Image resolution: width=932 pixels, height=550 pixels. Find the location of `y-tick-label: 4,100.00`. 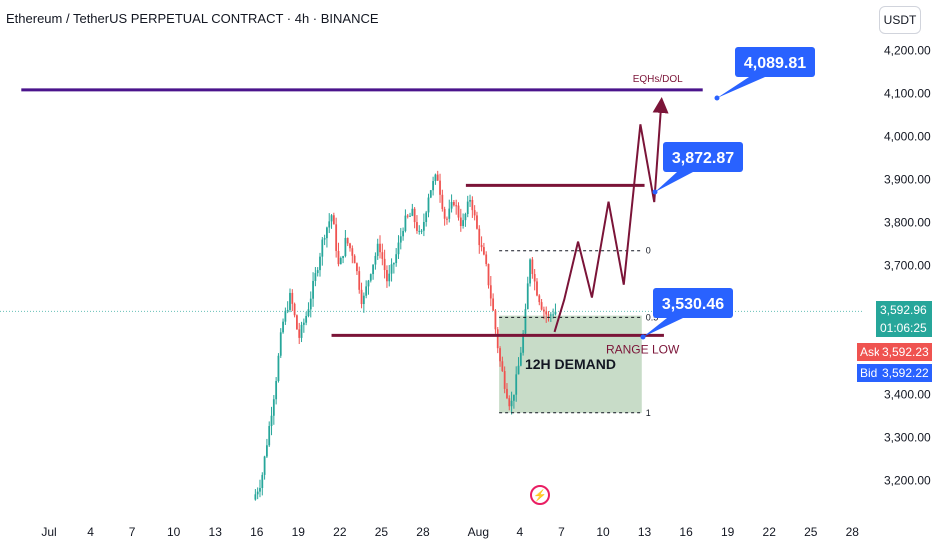

y-tick-label: 4,100.00 is located at coordinates (907, 93).